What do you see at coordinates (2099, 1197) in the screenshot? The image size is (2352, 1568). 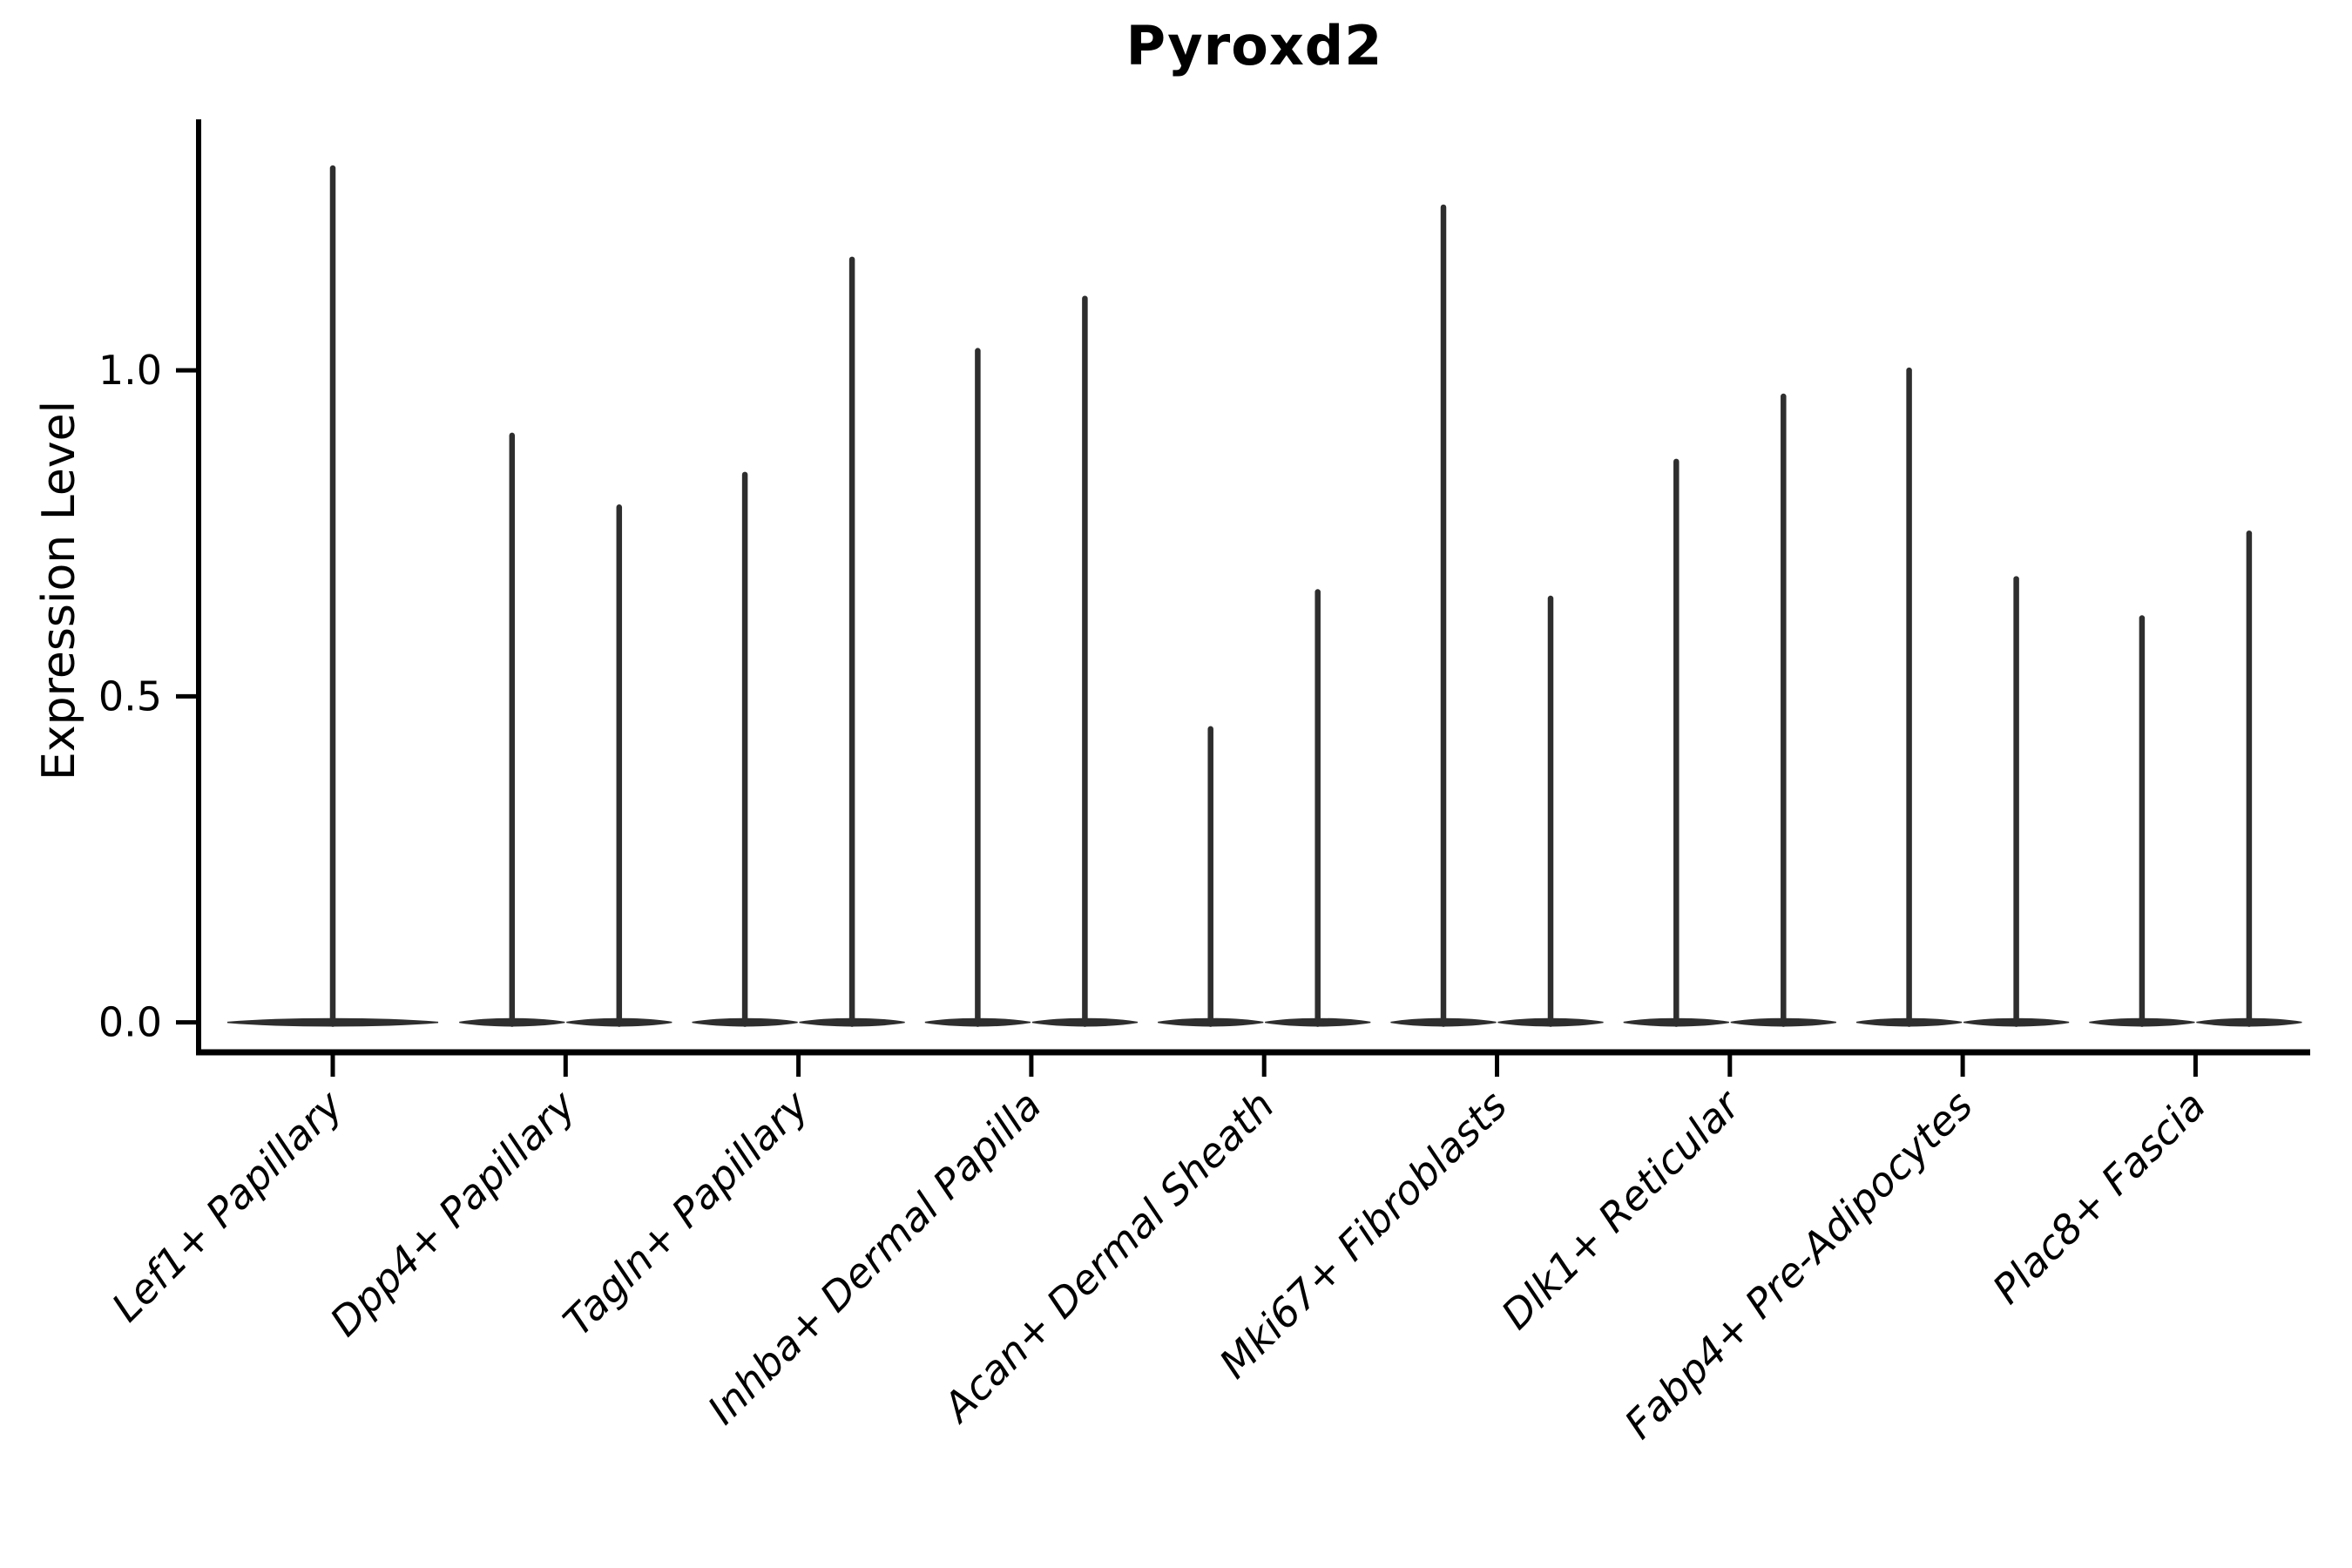 I see `x-tick-label: Plac8+ Fascia` at bounding box center [2099, 1197].